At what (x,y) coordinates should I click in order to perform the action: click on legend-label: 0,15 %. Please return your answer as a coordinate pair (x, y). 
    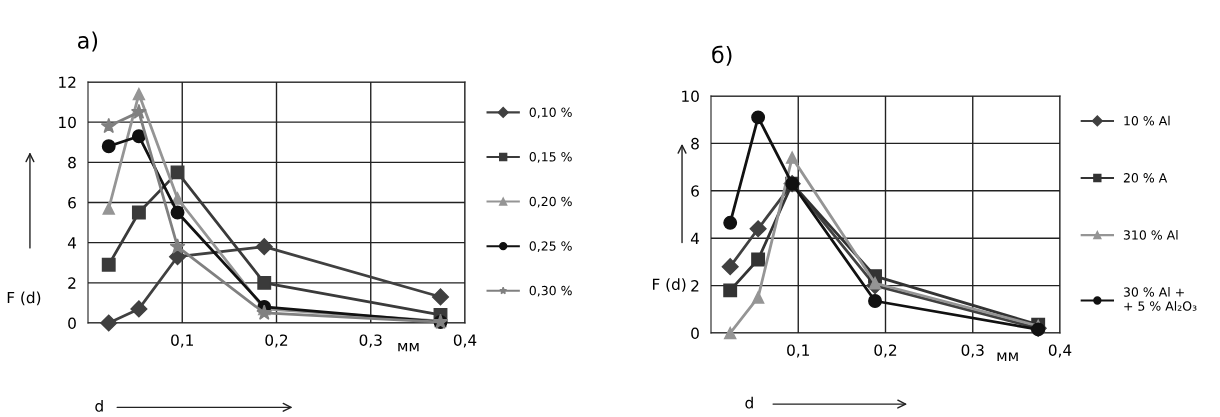
    Looking at the image, I should click on (550, 157).